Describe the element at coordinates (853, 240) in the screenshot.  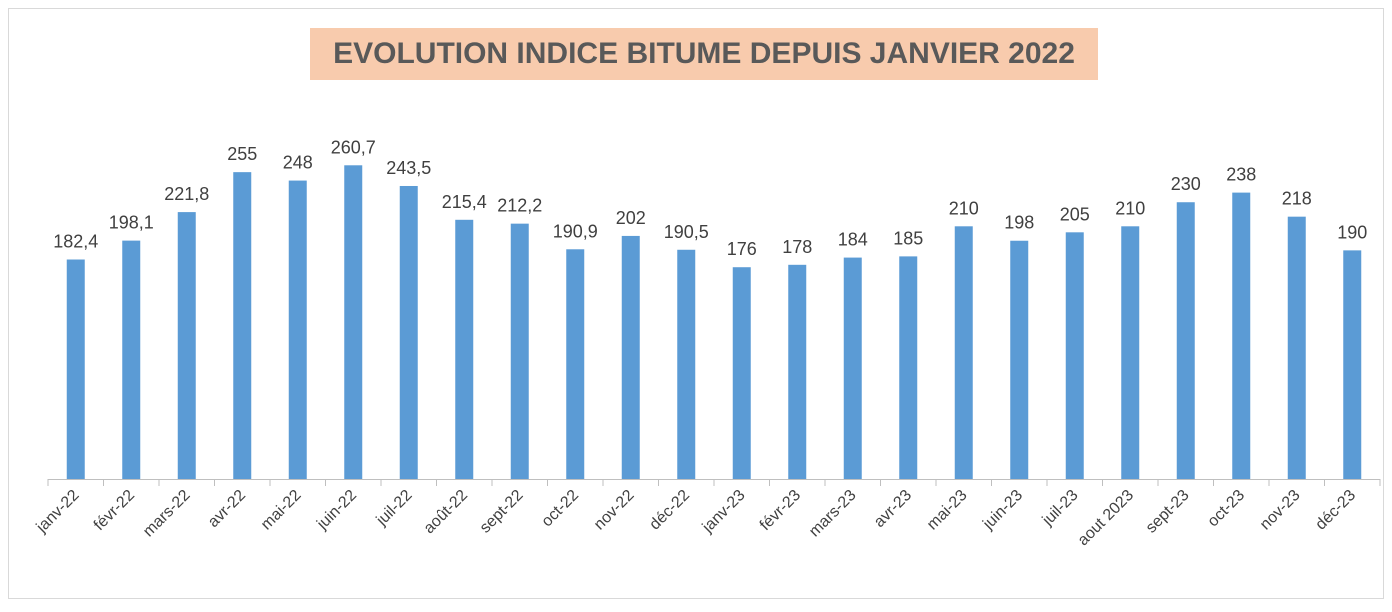
I see `value-label: 184` at that location.